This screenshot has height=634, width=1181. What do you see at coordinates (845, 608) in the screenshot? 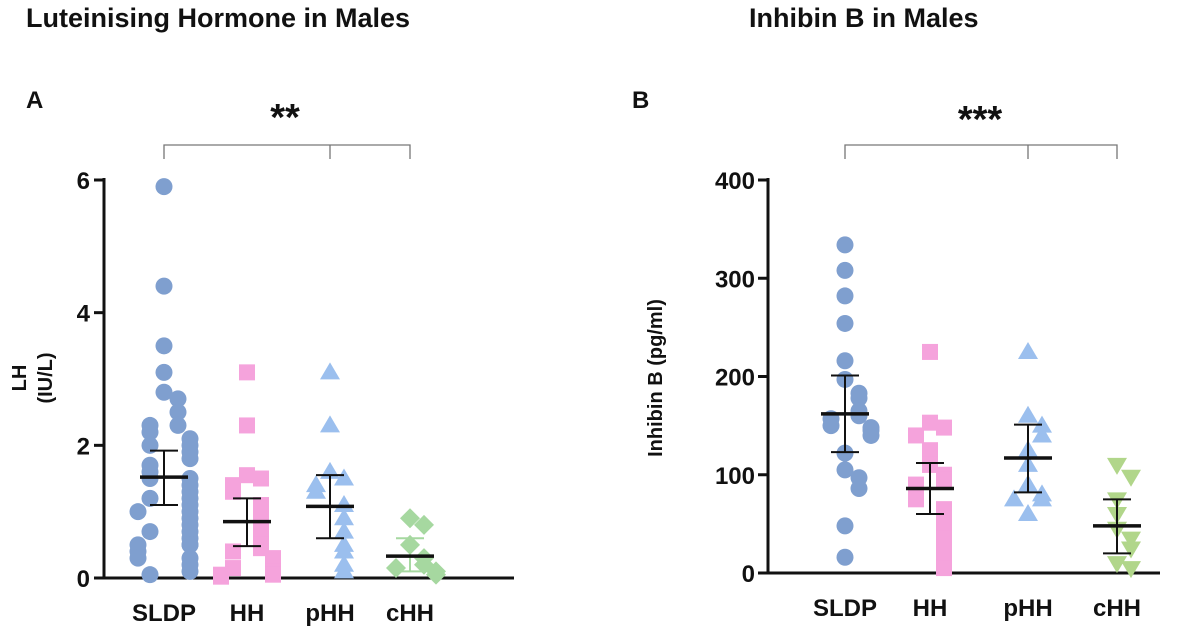
I see `panel-b-category-label-sldp: SLDP` at bounding box center [845, 608].